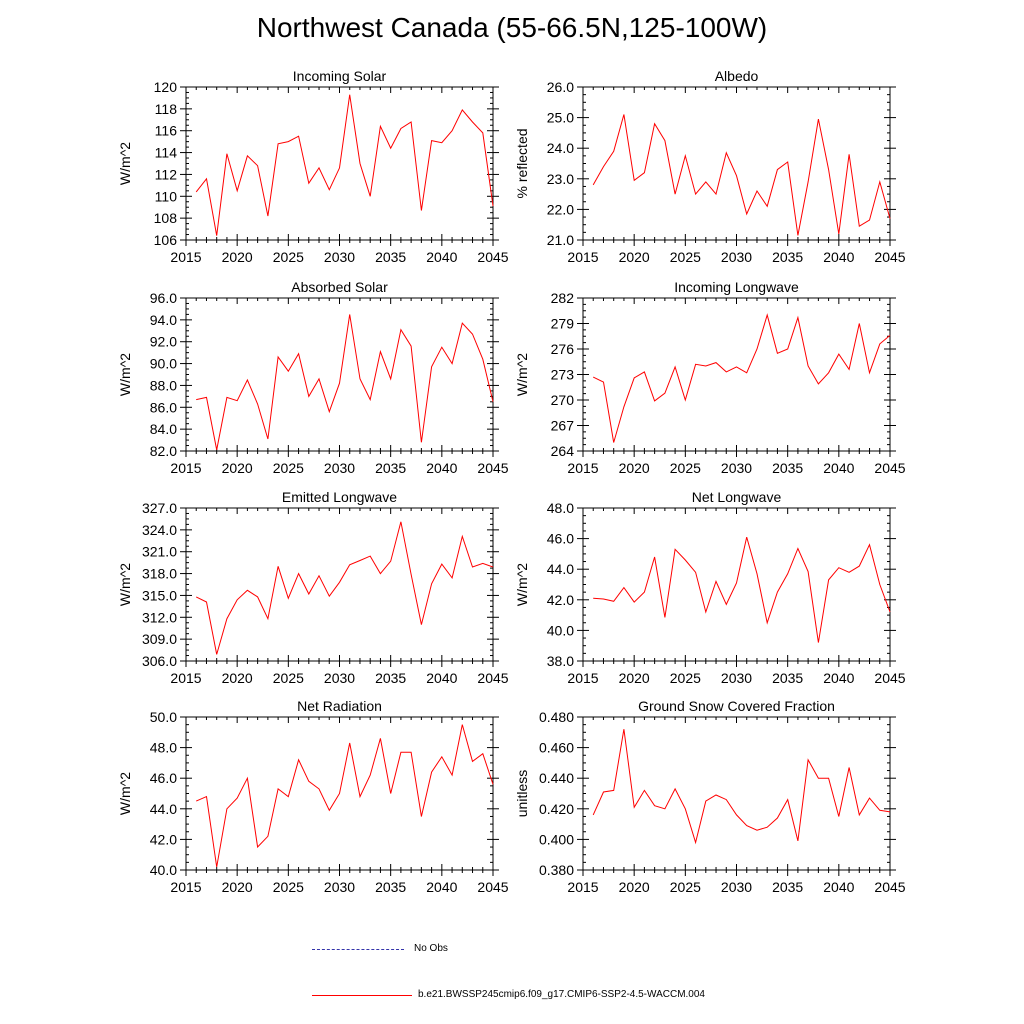  I want to click on y-tick-label: 312.0, so click(159, 617).